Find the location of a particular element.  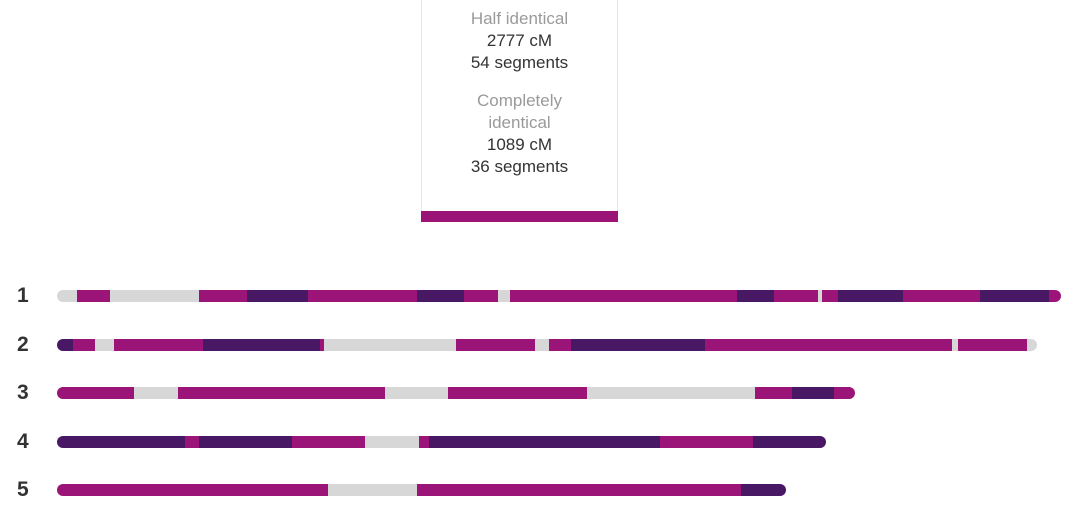

completely-identical-segments: 36 segments is located at coordinates (519, 166).